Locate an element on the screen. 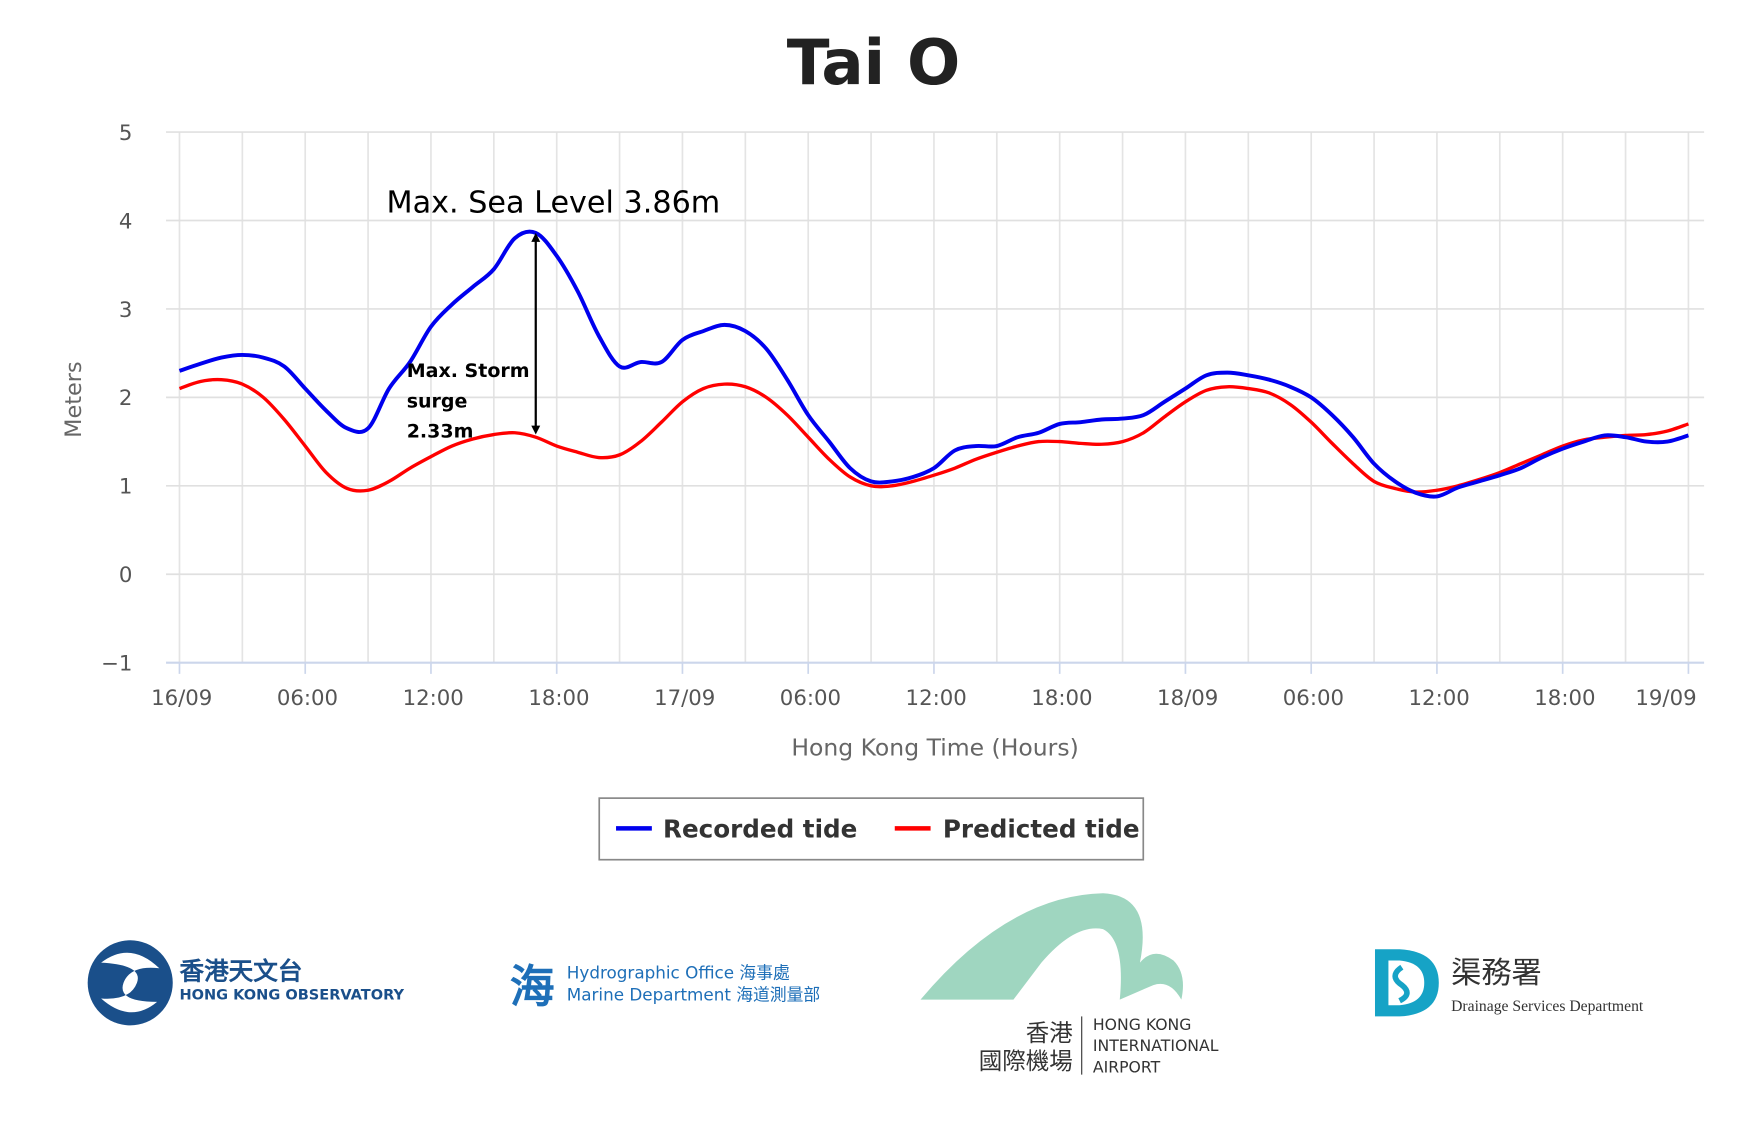  legend-label-recorded: Recorded tide is located at coordinates (760, 828).